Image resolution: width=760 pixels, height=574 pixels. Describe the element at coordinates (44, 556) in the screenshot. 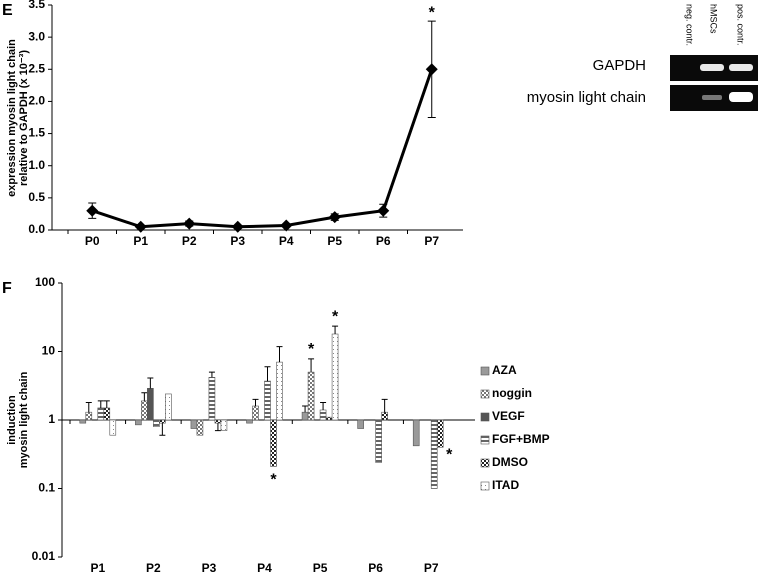

I see `y-tick-label: 0.01` at that location.